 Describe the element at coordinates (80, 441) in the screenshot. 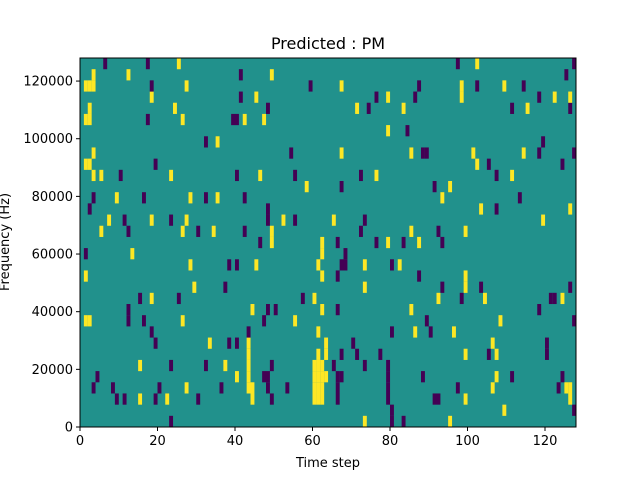

I see `x-tick-label: 0` at that location.